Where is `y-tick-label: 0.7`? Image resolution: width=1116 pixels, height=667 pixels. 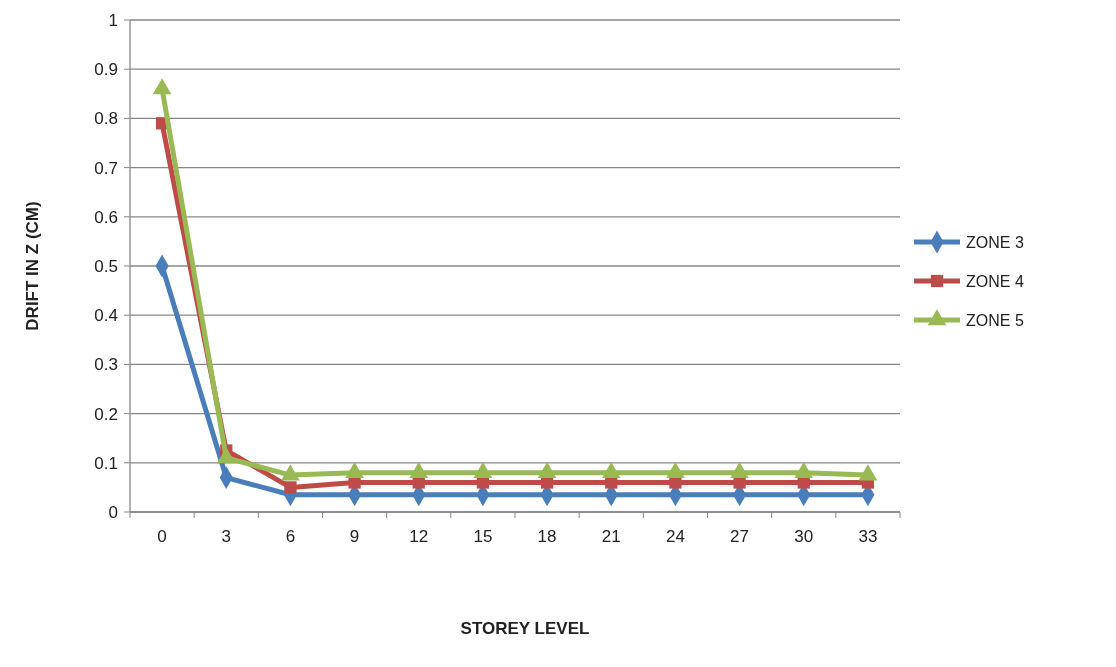
y-tick-label: 0.7 is located at coordinates (106, 168).